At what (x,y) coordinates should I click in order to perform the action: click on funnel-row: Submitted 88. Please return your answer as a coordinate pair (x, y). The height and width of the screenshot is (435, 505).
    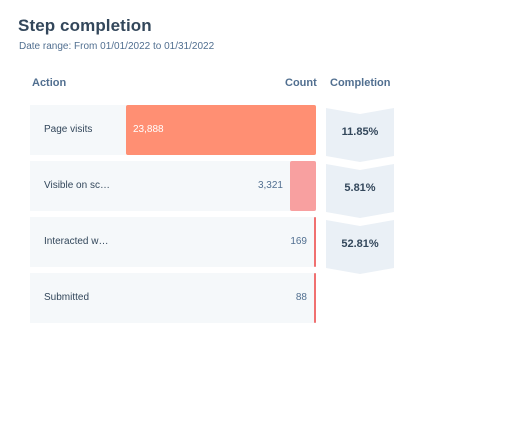
    Looking at the image, I should click on (173, 298).